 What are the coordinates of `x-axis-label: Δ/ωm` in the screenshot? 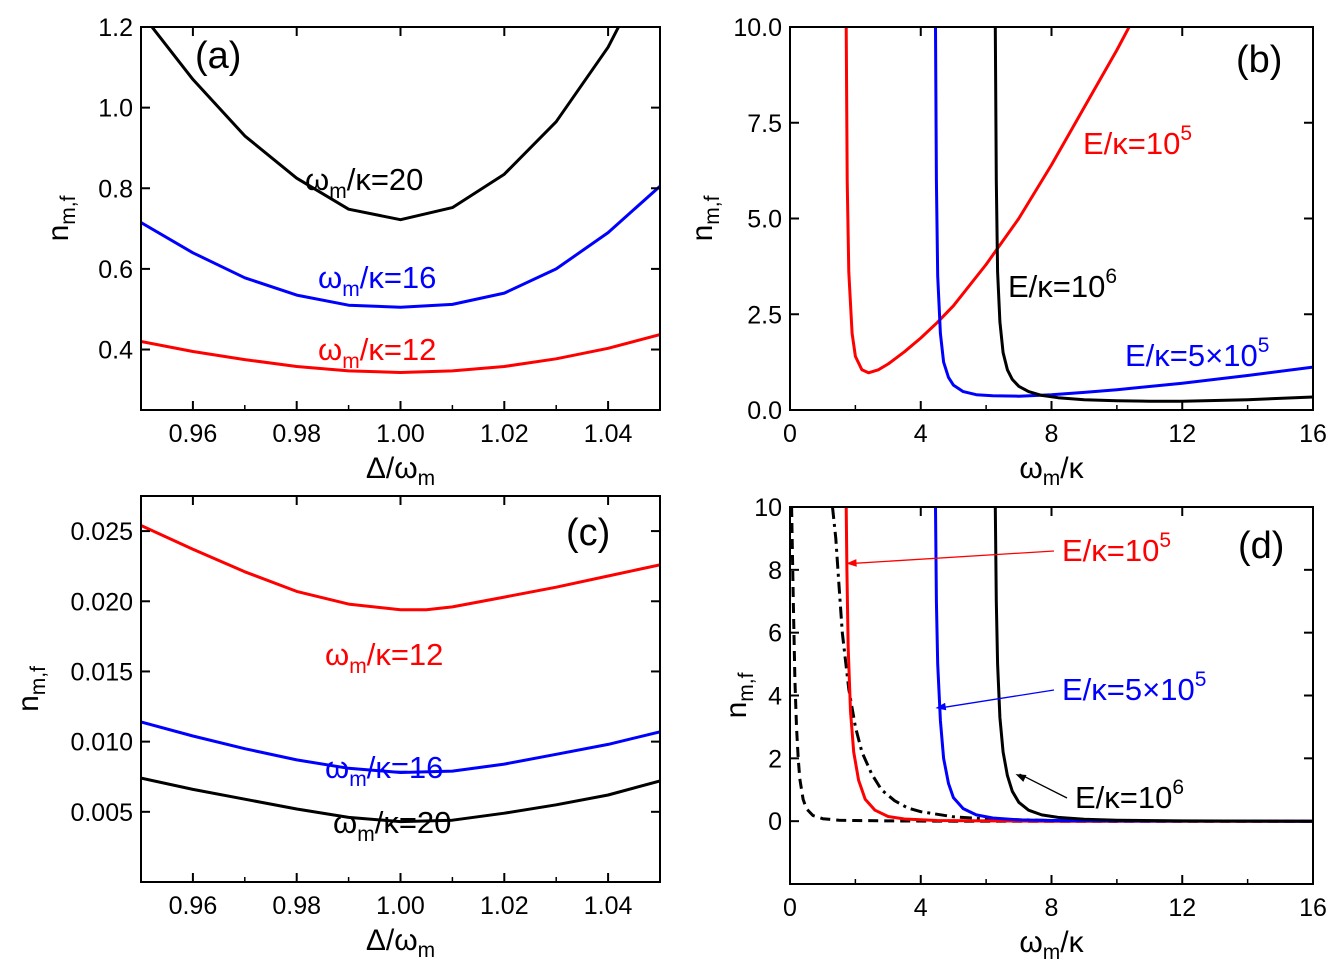 It's located at (400, 943).